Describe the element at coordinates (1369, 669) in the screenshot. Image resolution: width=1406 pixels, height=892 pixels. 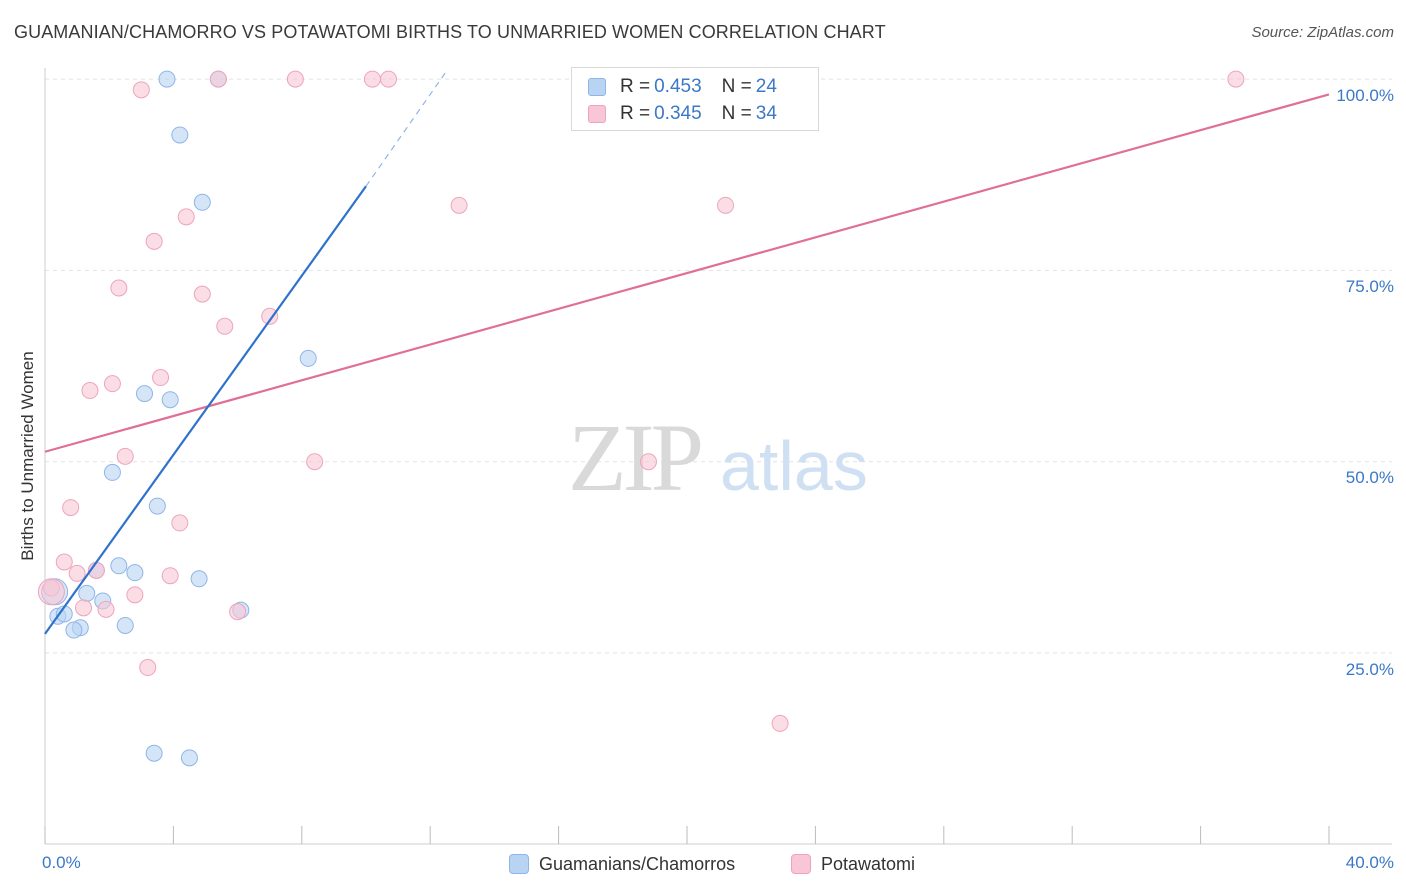
I see `y-tick-label: 25.0%` at that location.